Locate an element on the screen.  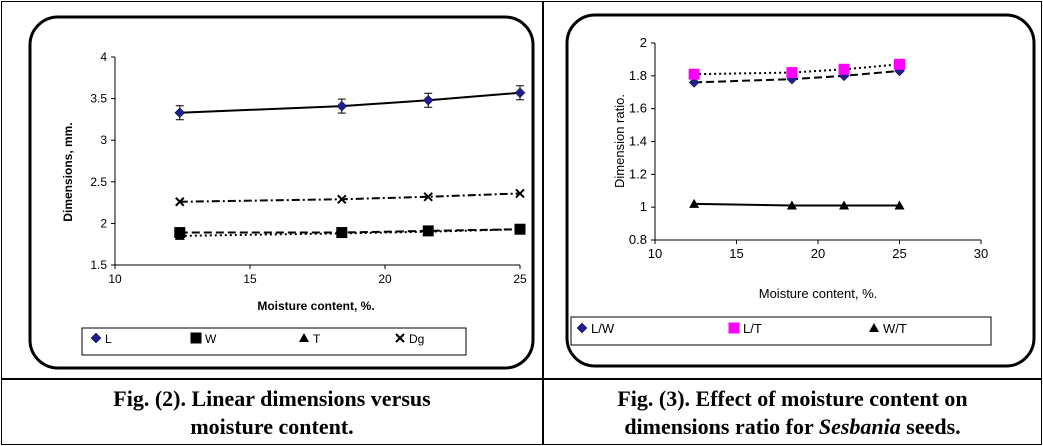
caption-text: seeds. is located at coordinates (930, 426).